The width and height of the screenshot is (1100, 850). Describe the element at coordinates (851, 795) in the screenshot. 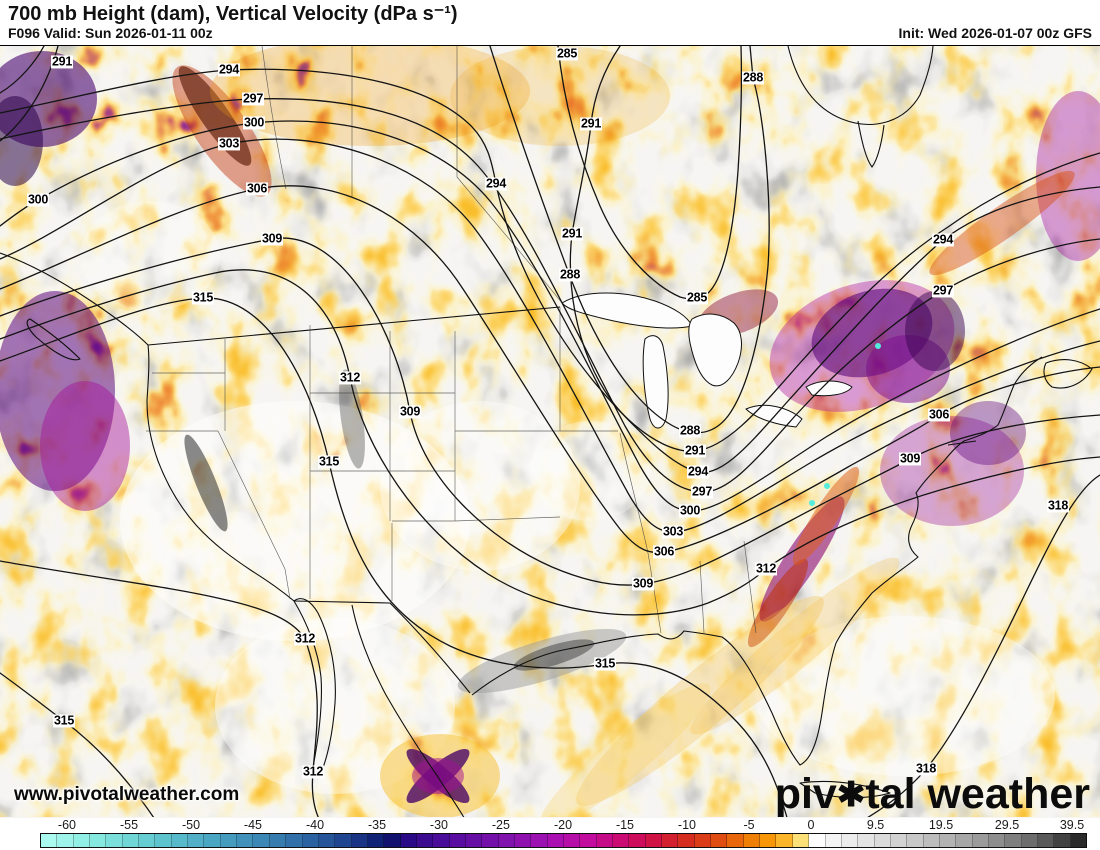

I see `logo-star-icon: ✱` at that location.